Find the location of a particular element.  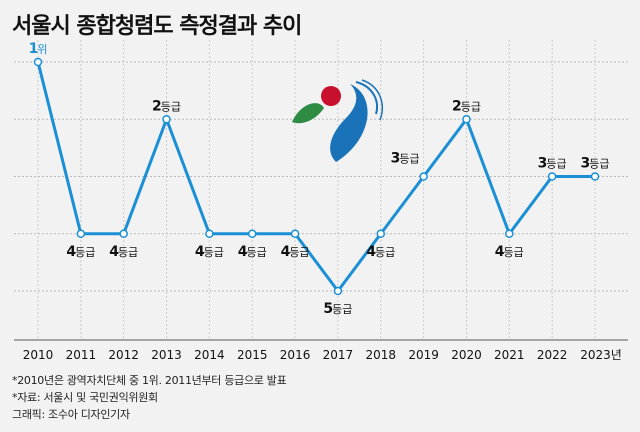

x-tick-label: 2015 is located at coordinates (252, 355).